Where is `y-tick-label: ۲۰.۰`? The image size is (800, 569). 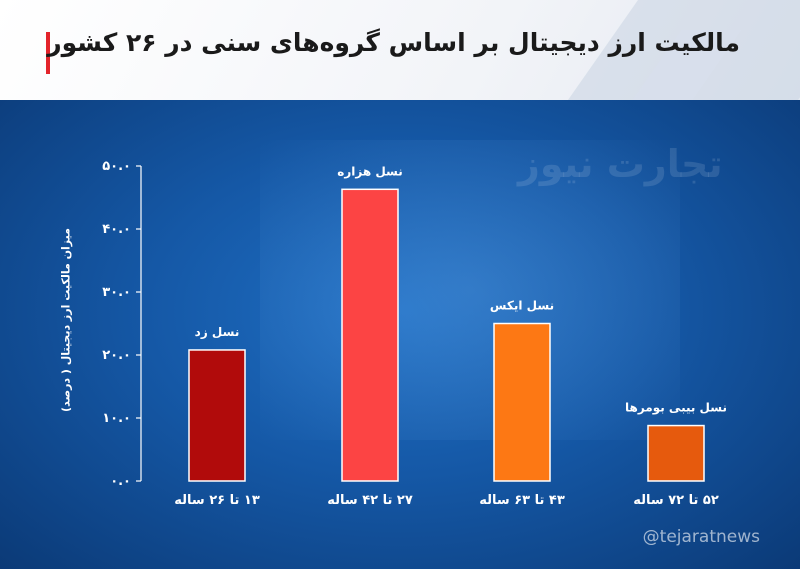 y-tick-label: ۲۰.۰ is located at coordinates (116, 355).